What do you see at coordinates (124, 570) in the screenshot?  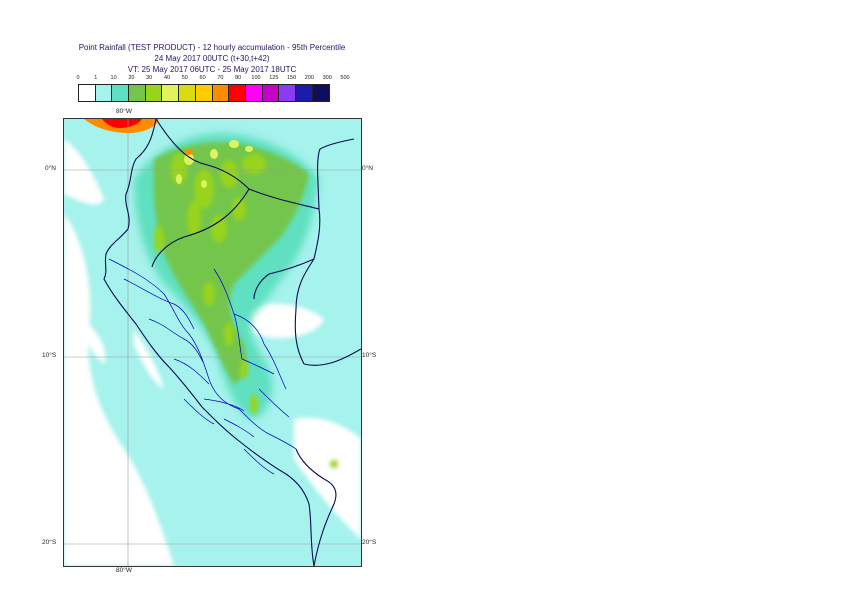 I see `lon-label-80w-bottom: 80°W` at bounding box center [124, 570].